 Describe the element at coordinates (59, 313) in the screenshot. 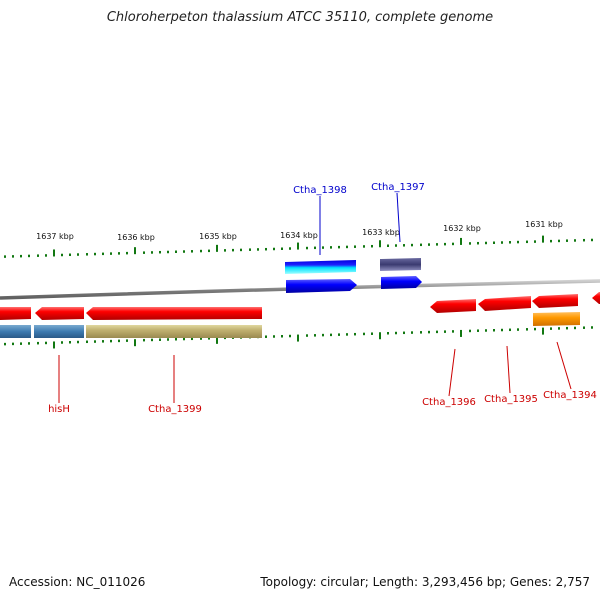

I see `feature-hisH-gene` at that location.